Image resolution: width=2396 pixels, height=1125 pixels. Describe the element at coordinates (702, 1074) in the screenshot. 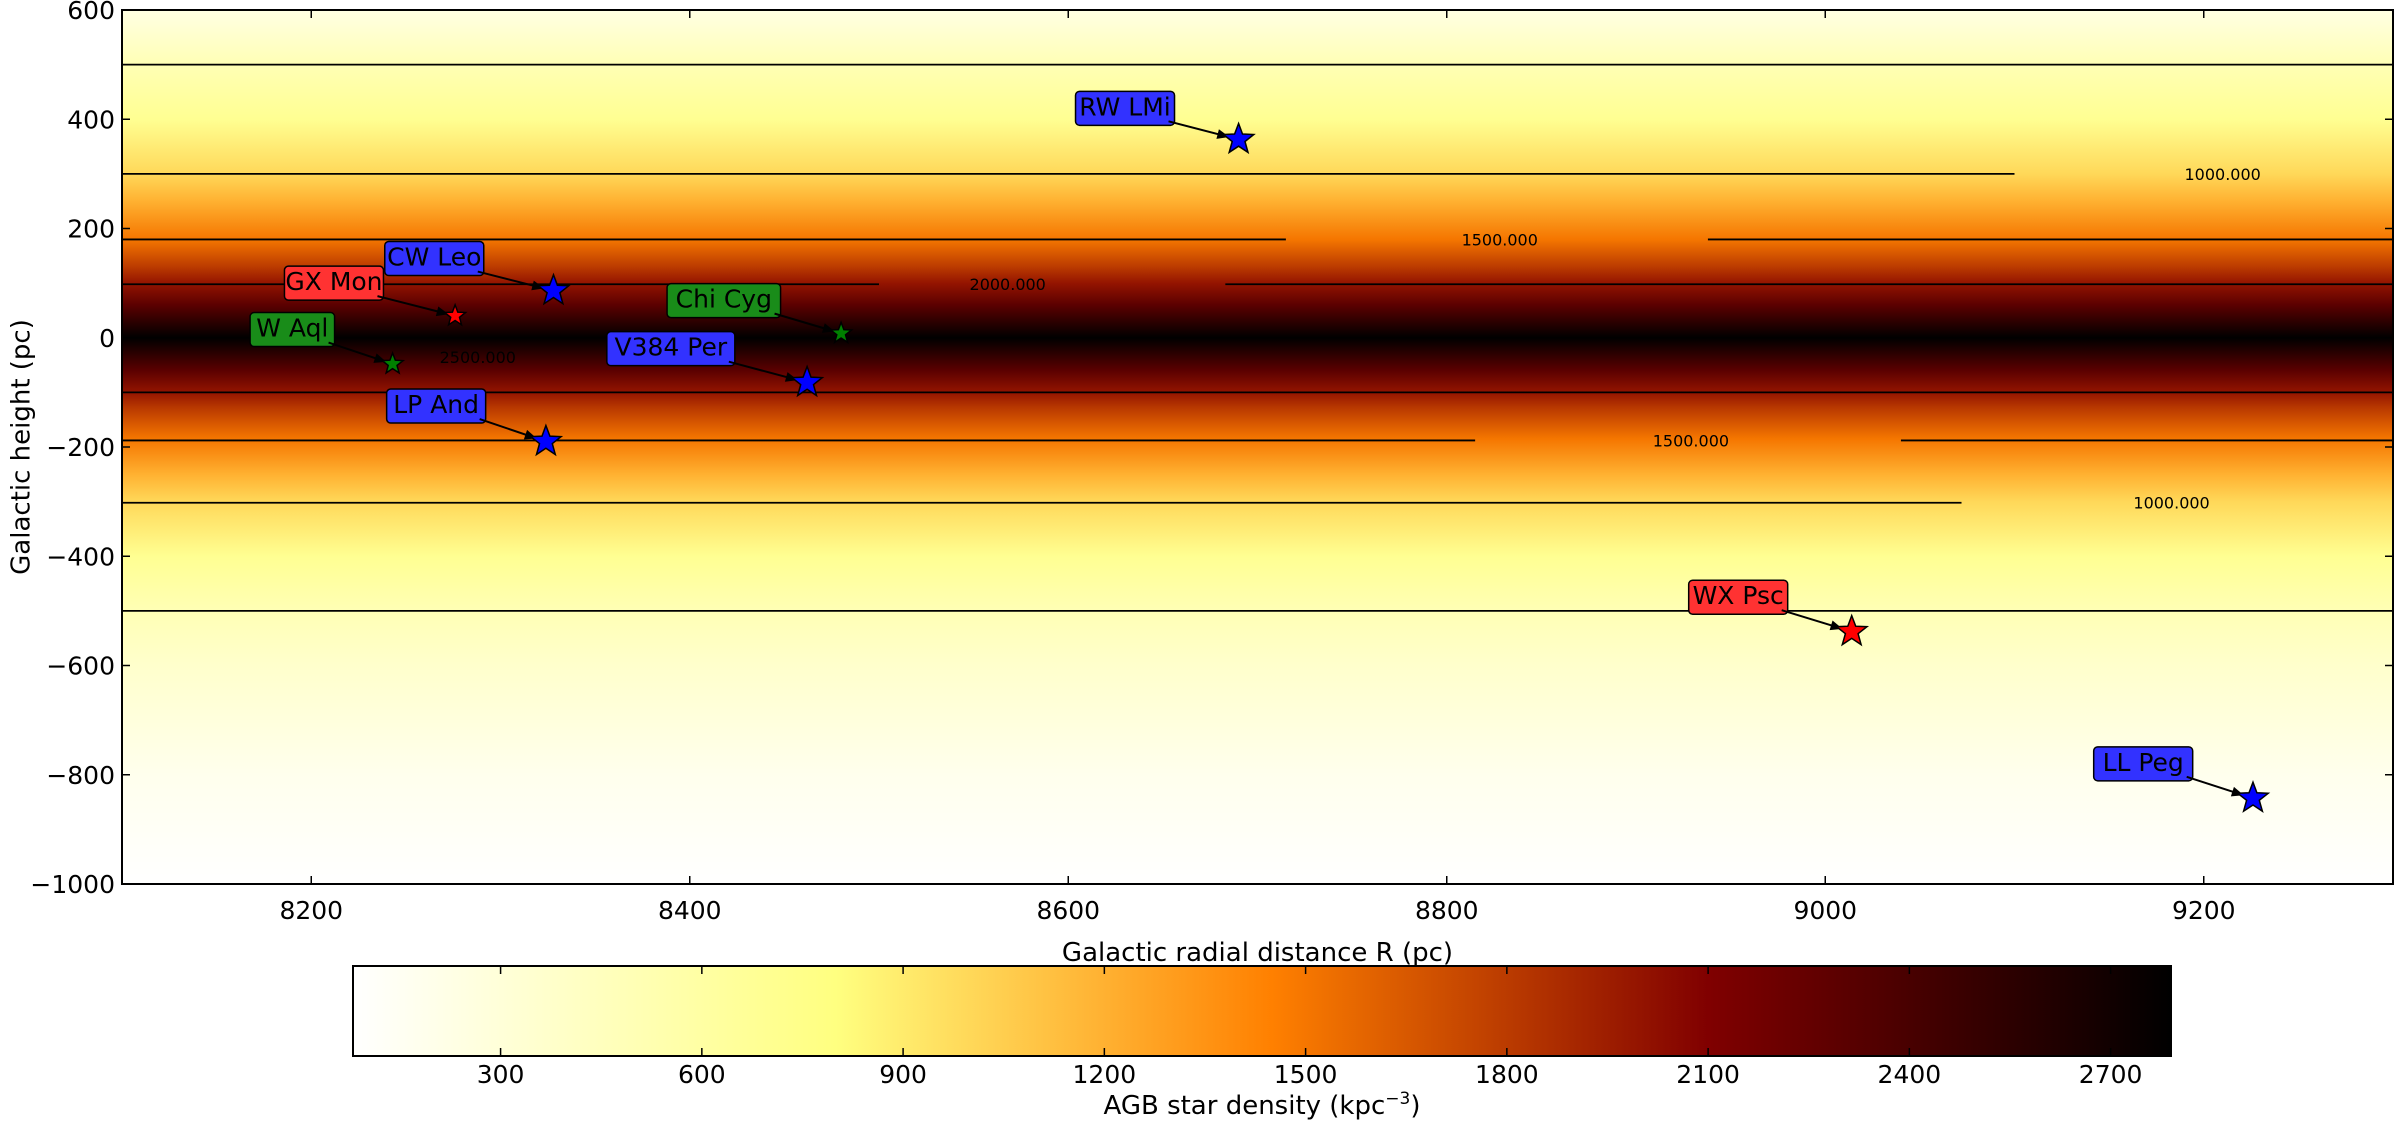

I see `colorbar-tick-label: 600` at that location.